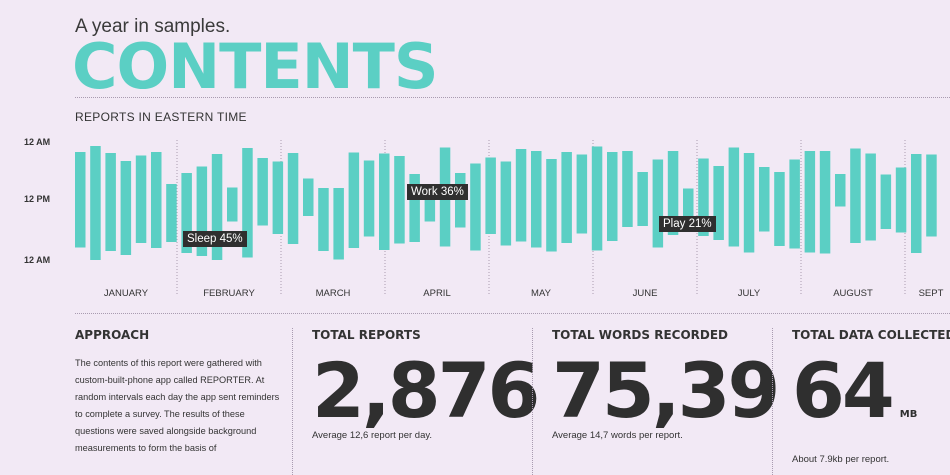  Describe the element at coordinates (512, 97) in the screenshot. I see `divider-top` at that location.